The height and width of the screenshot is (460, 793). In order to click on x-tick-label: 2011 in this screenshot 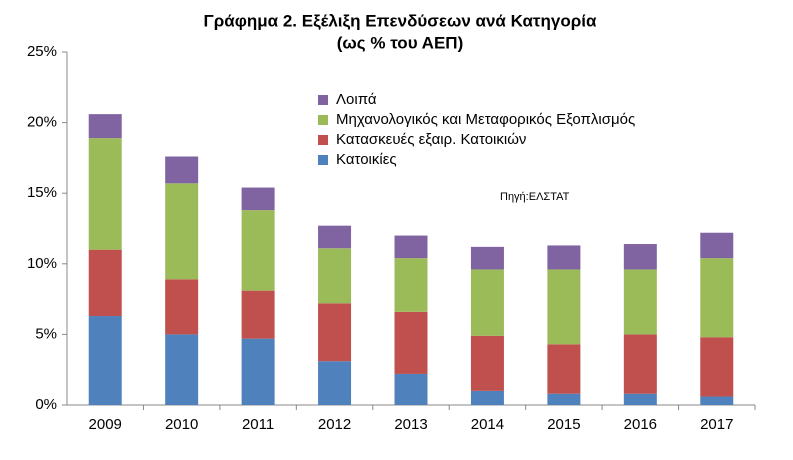, I will do `click(258, 424)`.